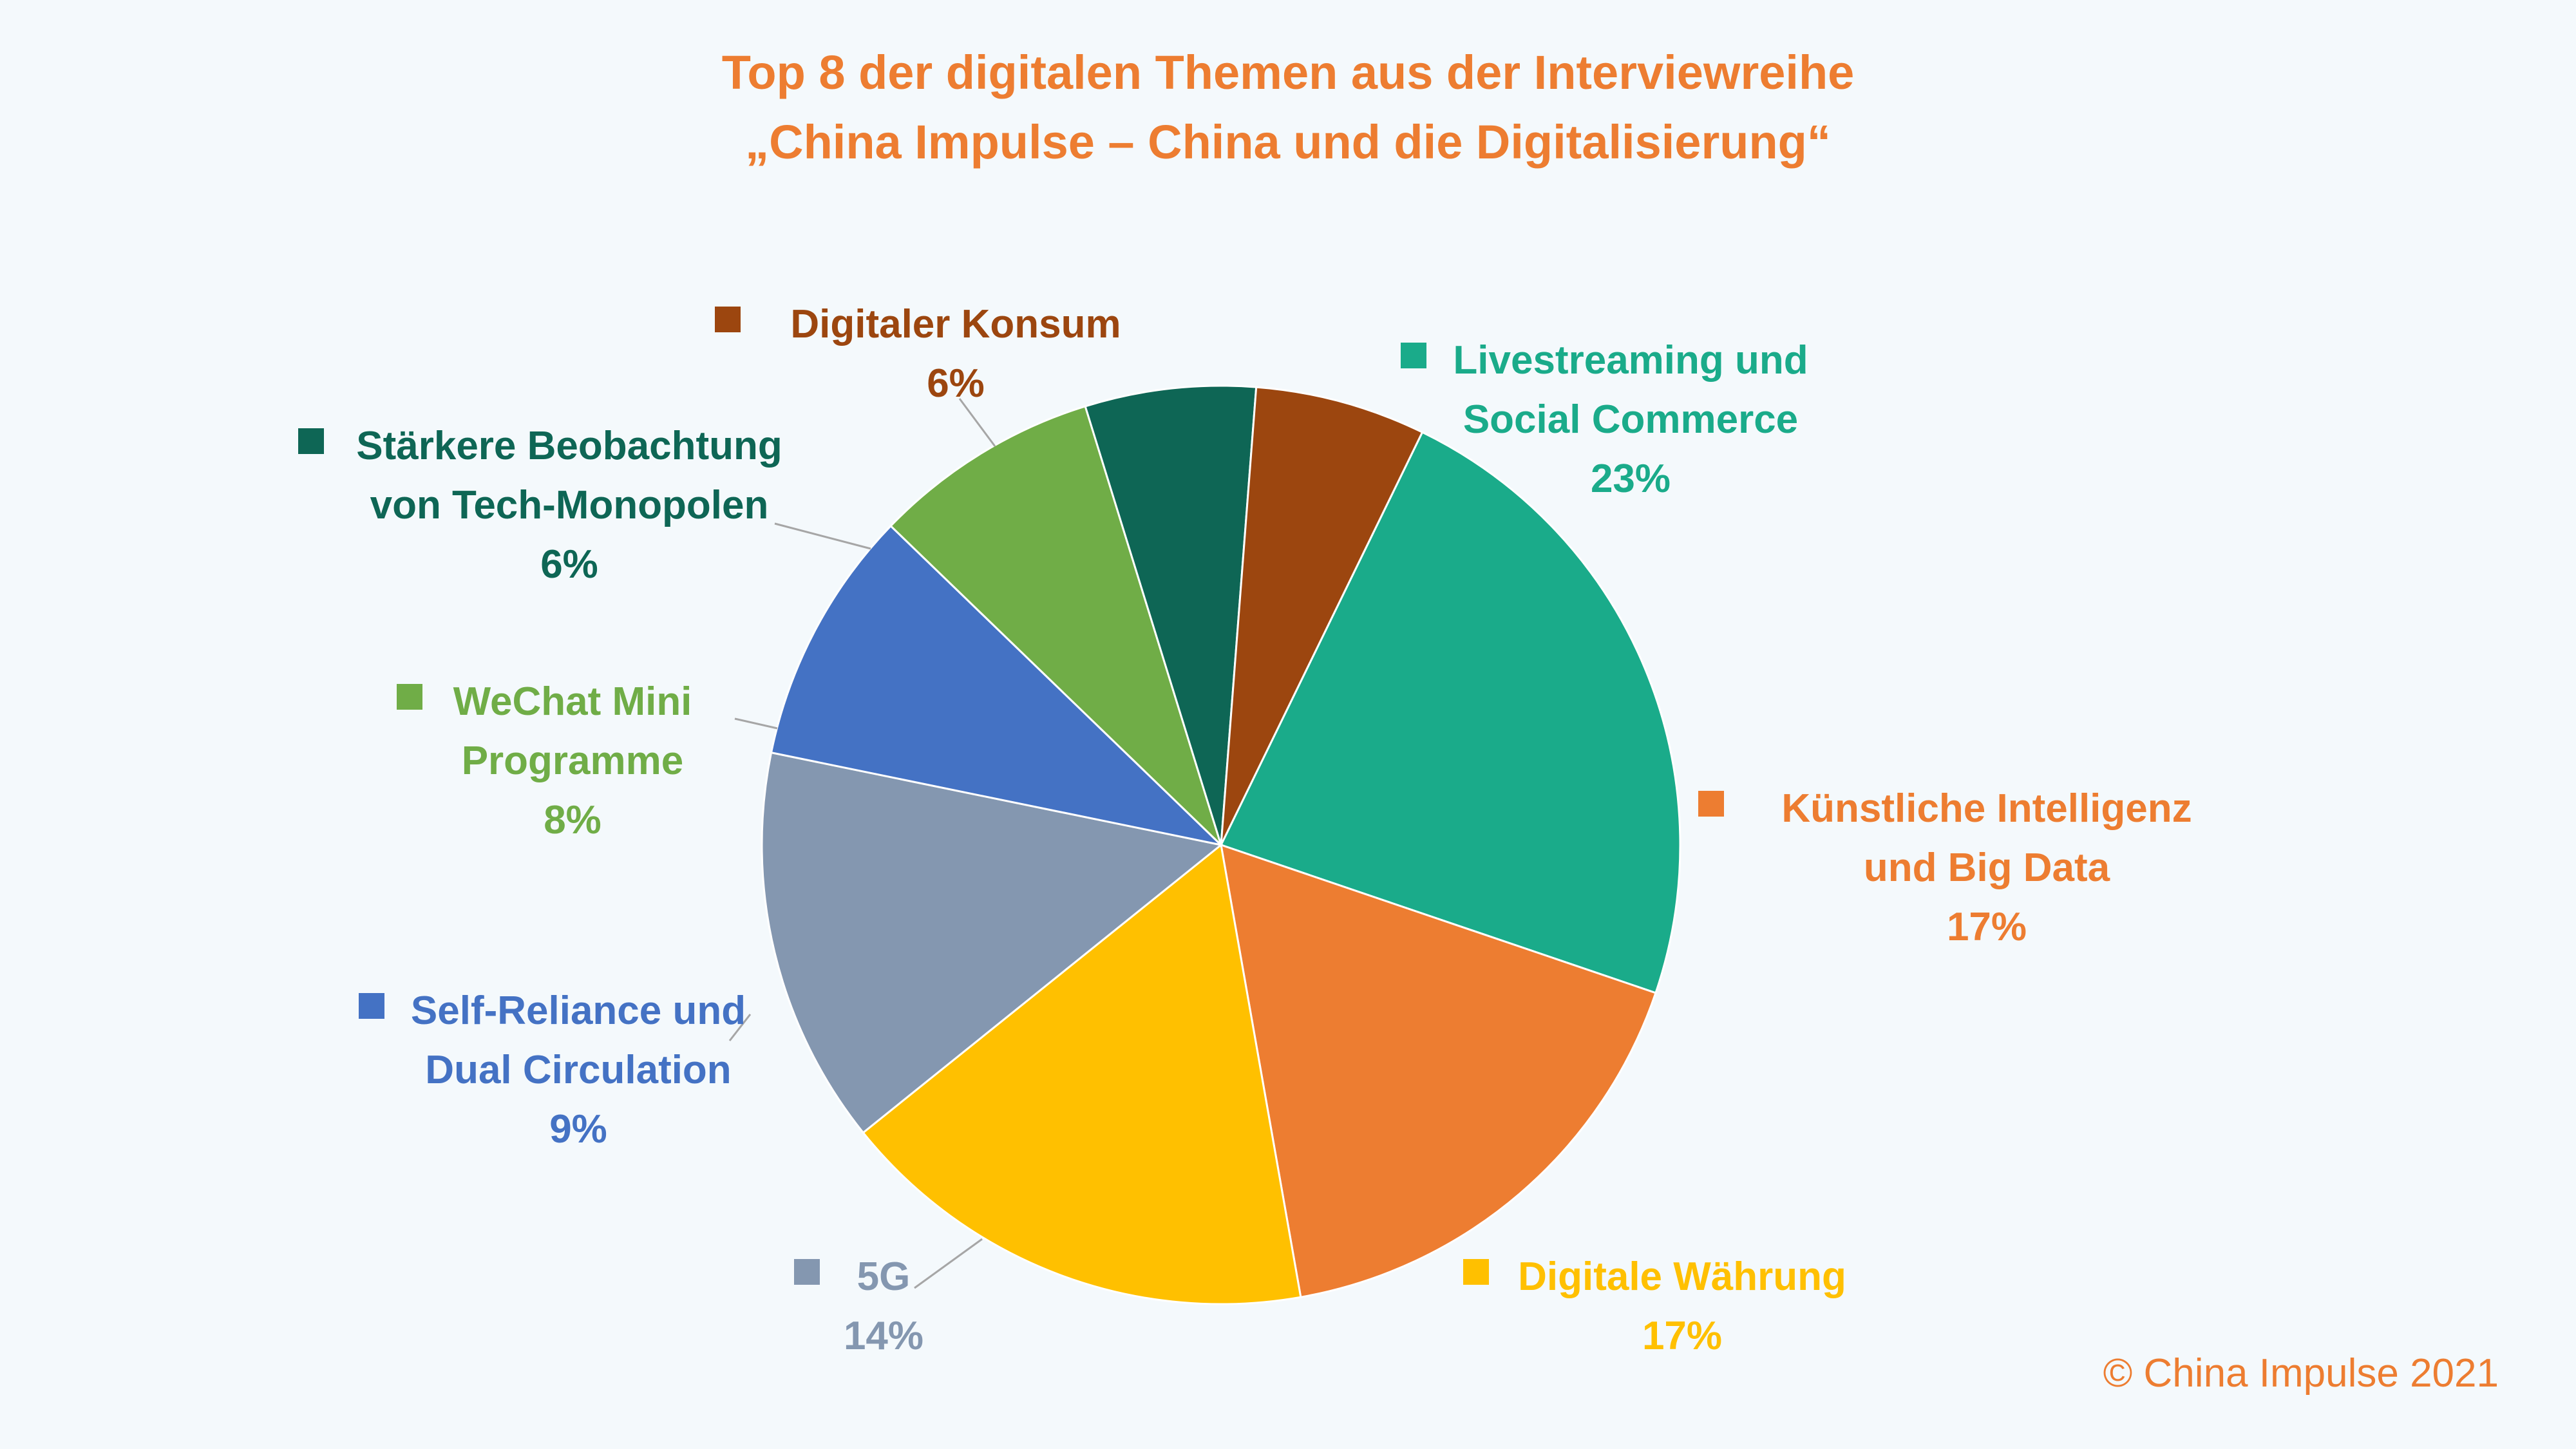 The width and height of the screenshot is (2576, 1449). I want to click on slice-label-name: von Tech-Monopolen, so click(570, 505).